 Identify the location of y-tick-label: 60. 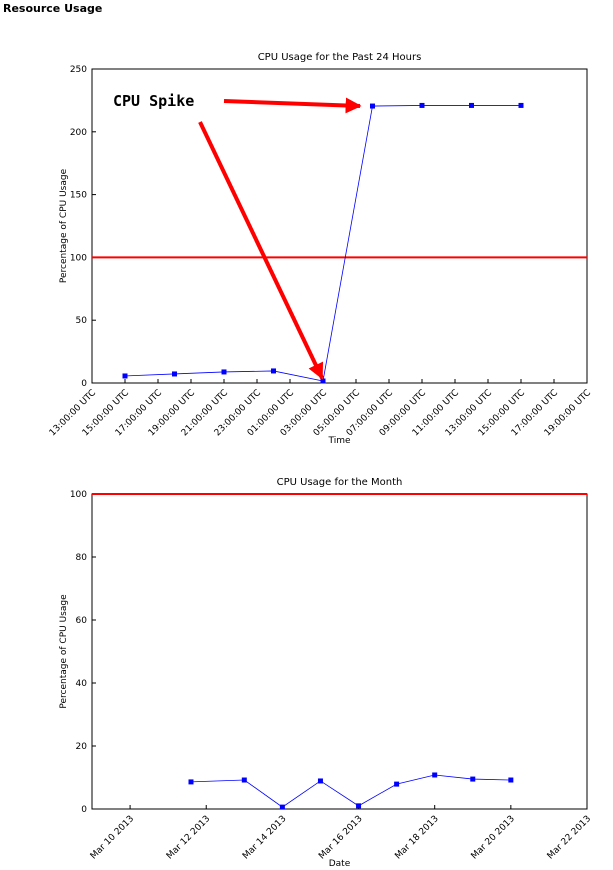
(82, 621).